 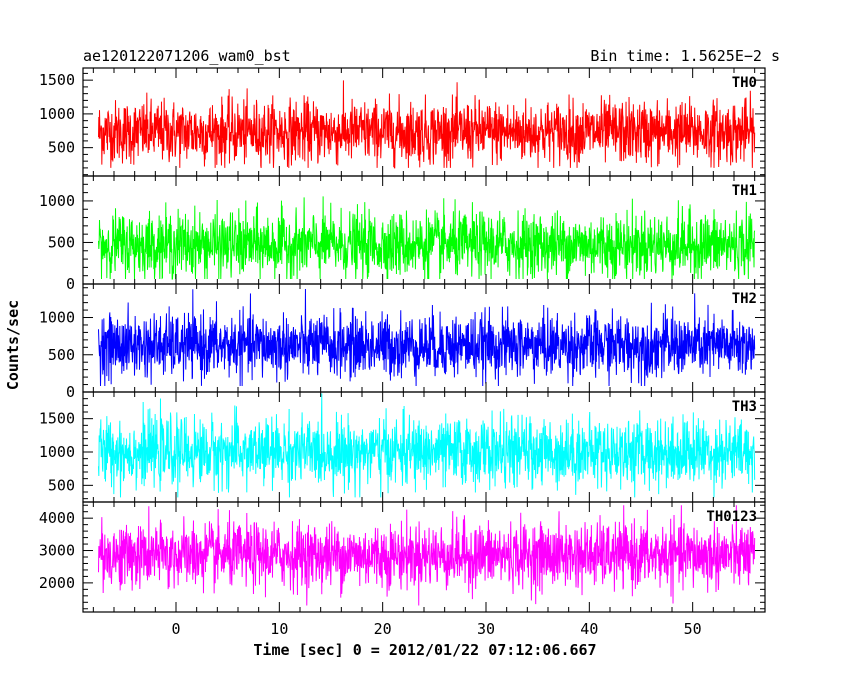 What do you see at coordinates (744, 407) in the screenshot?
I see `panel-label-th3: TH3` at bounding box center [744, 407].